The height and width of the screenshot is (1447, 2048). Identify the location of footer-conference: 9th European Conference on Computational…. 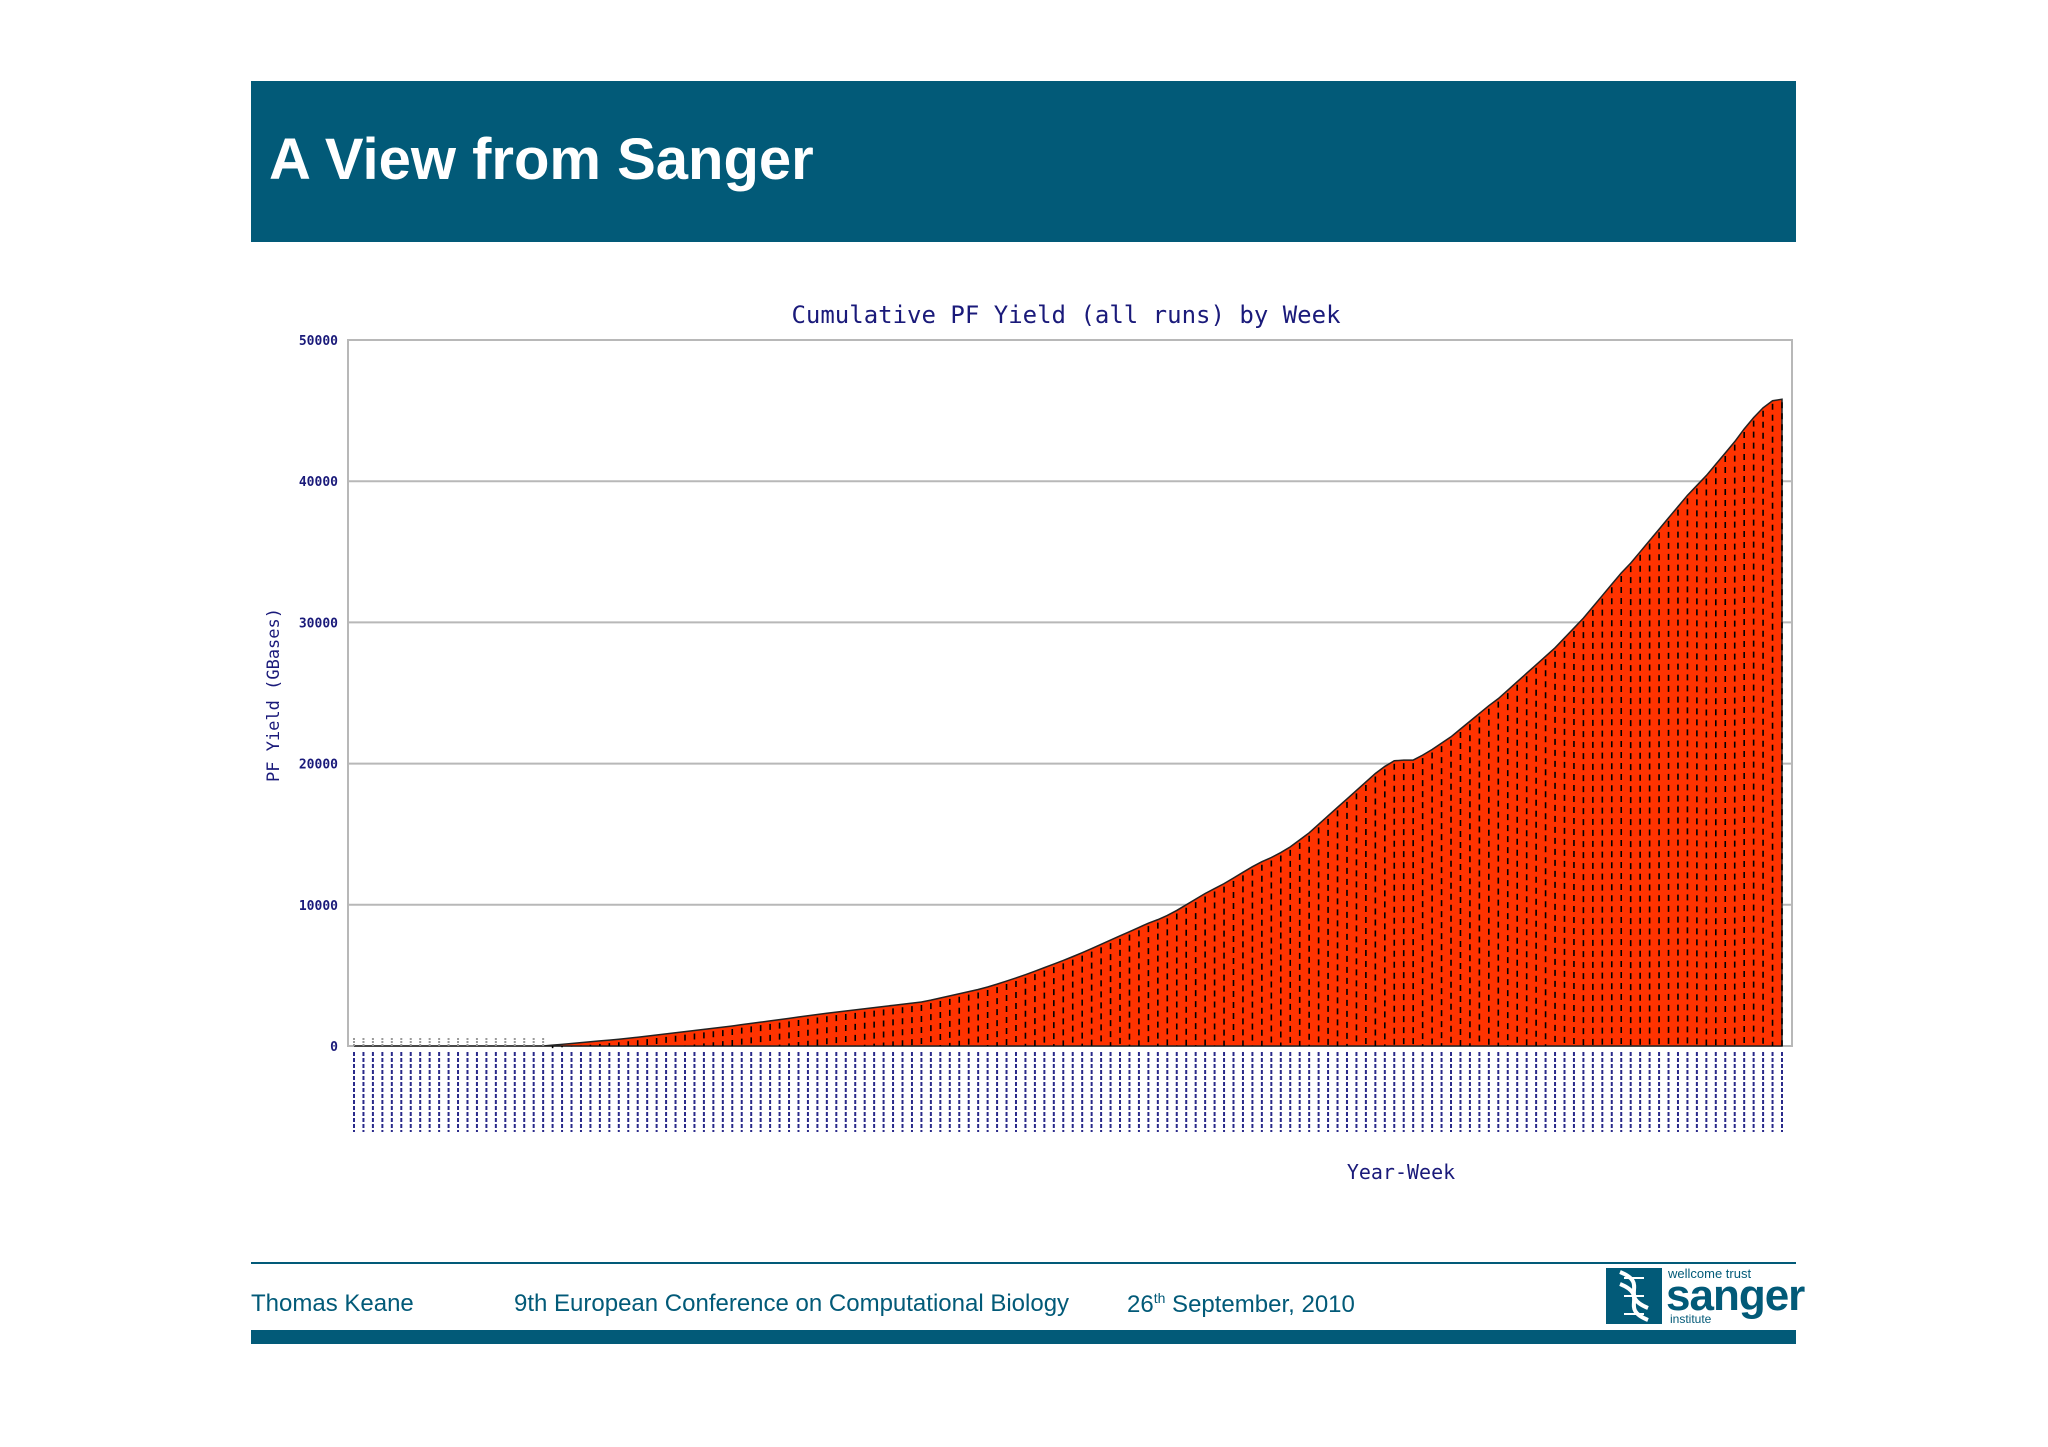
(792, 1303).